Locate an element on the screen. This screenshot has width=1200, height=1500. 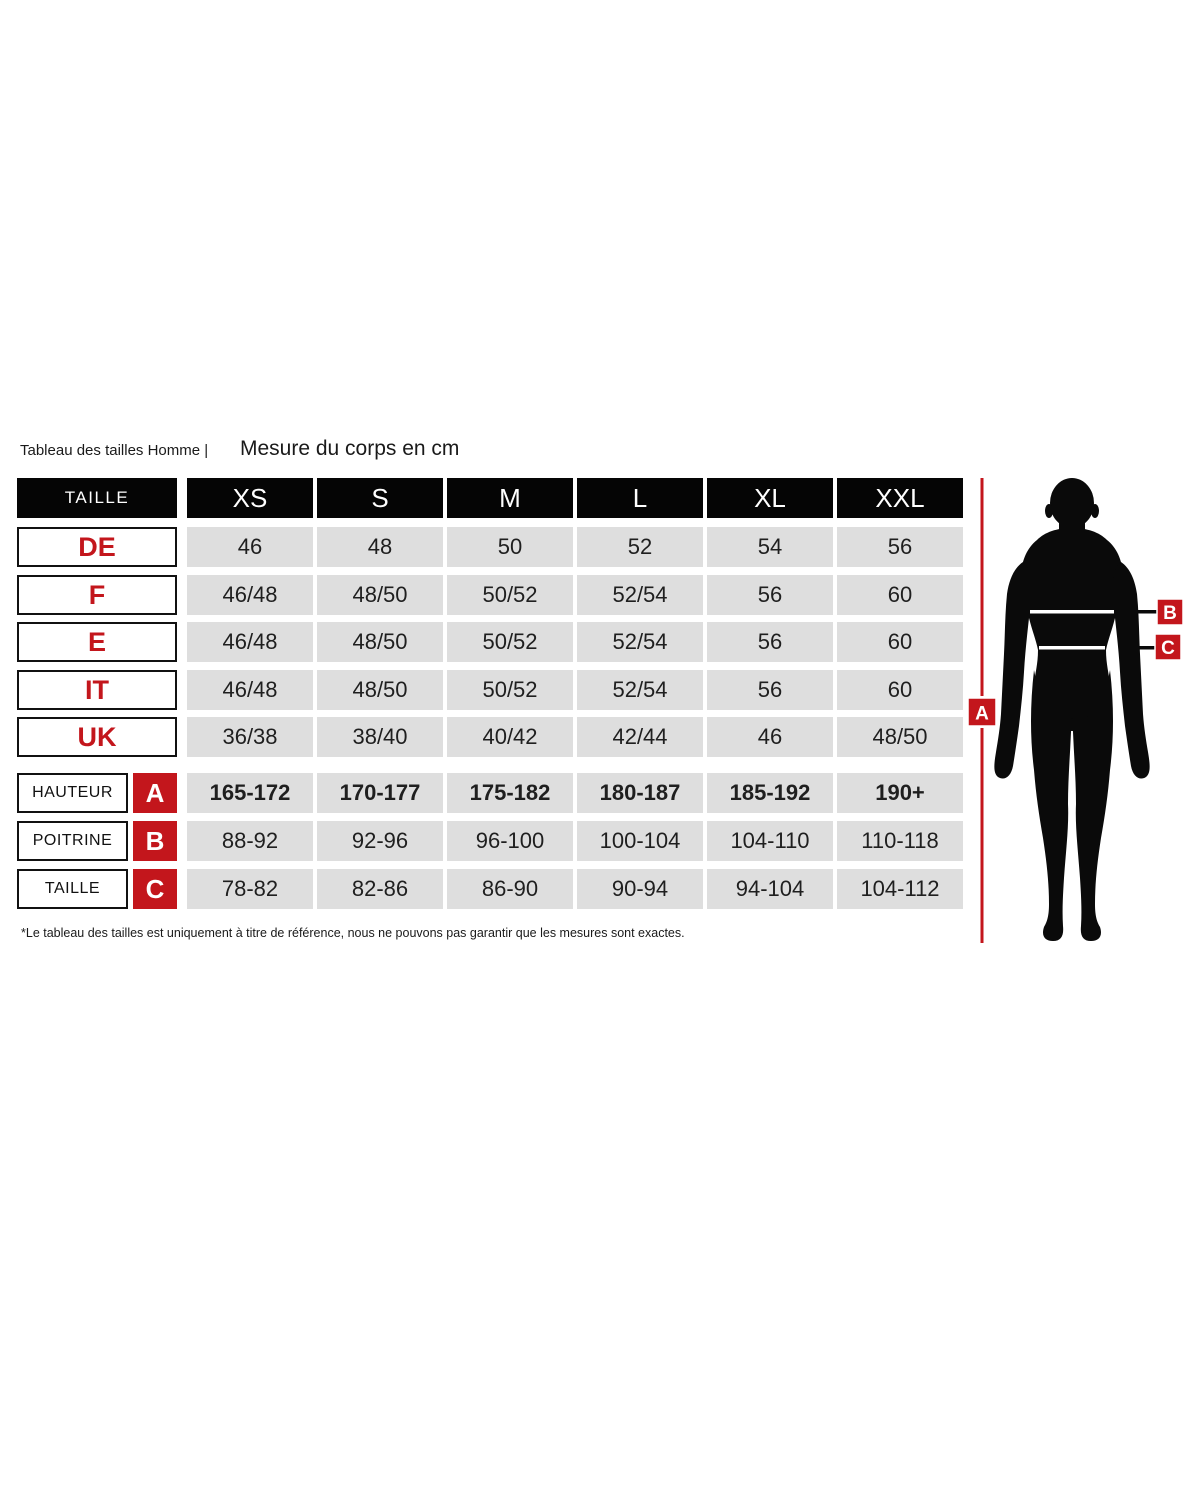
marker-b-table-badge: B is located at coordinates (155, 841).